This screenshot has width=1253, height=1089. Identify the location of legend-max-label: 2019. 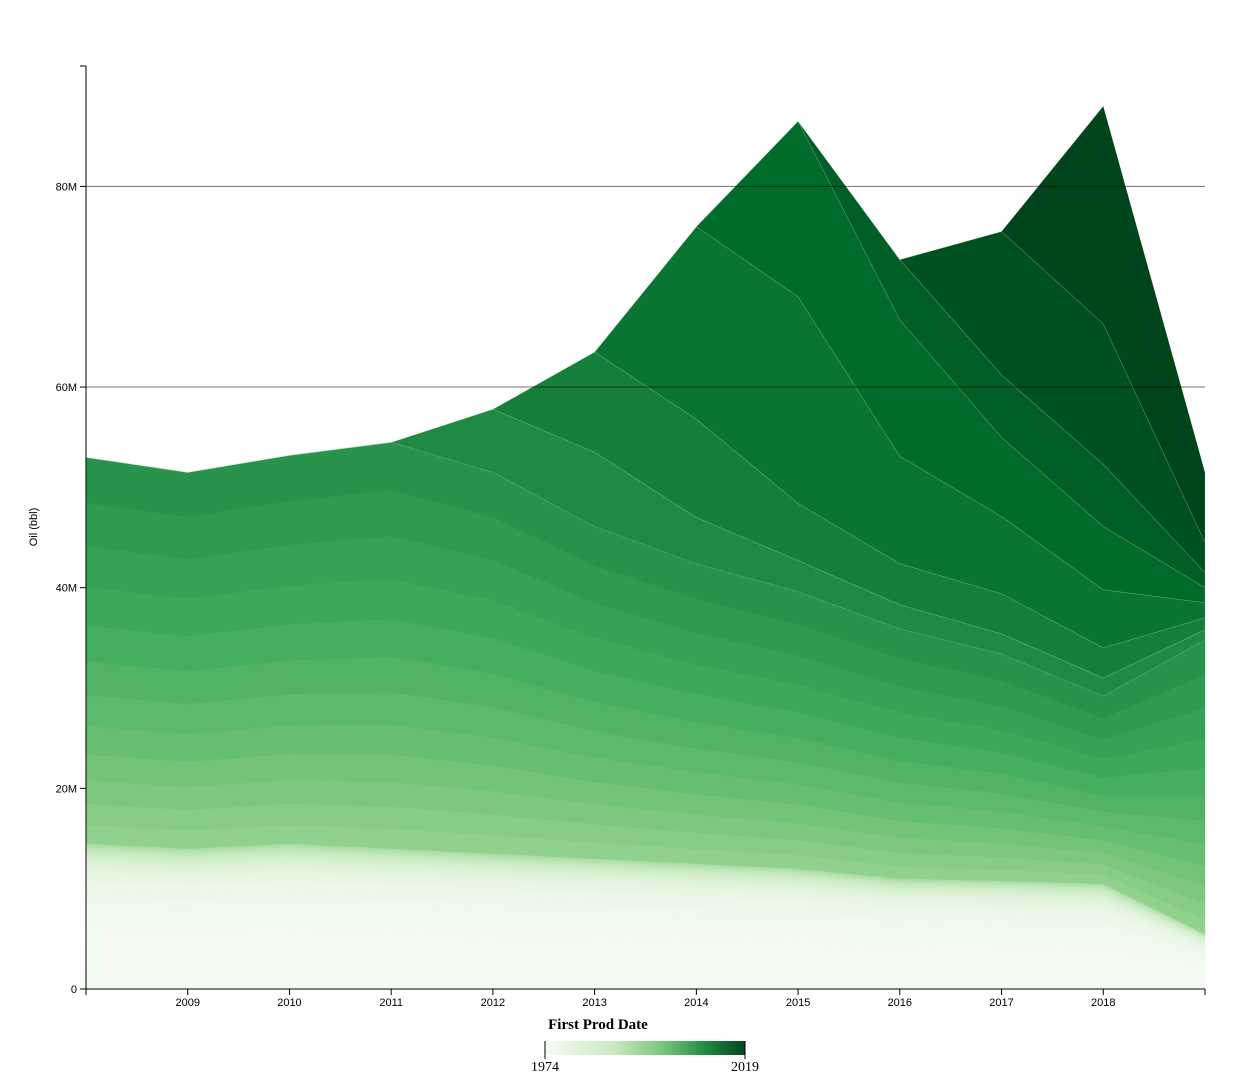
(745, 1067).